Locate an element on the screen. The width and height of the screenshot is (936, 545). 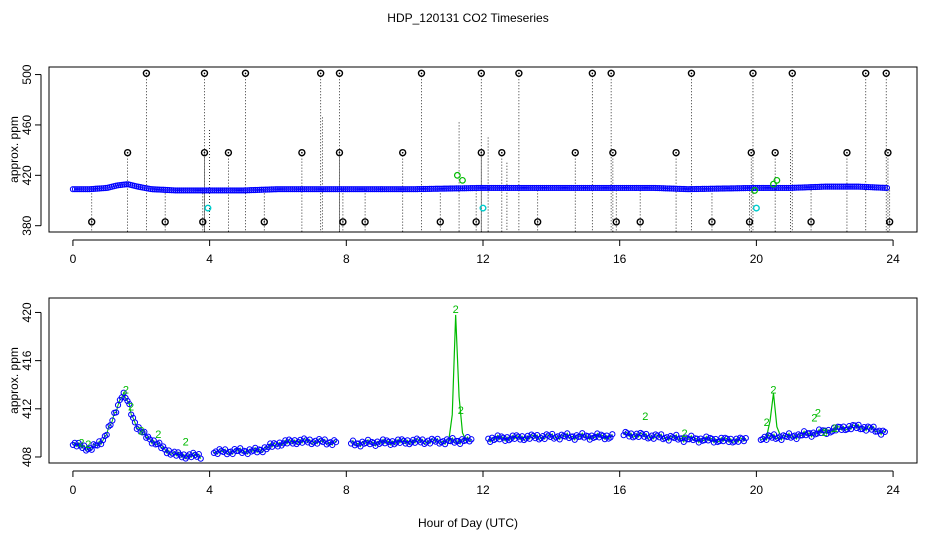
x-tick-label: 12 is located at coordinates (483, 490).